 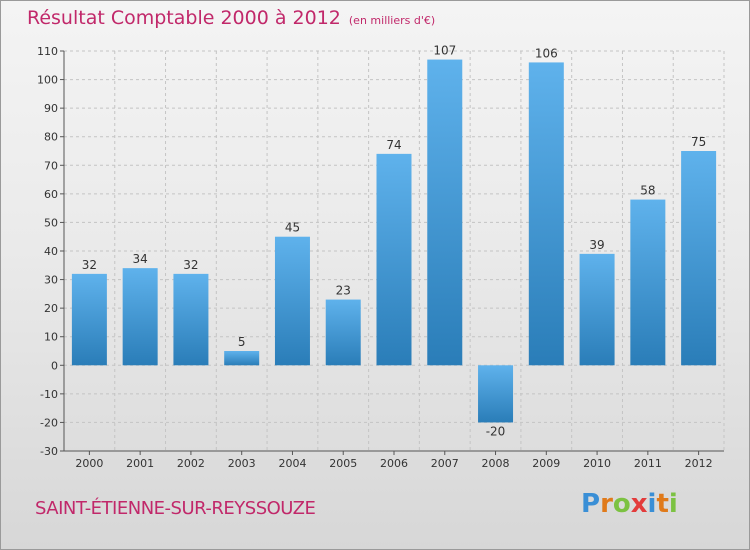 What do you see at coordinates (343, 332) in the screenshot?
I see `bar-2005` at bounding box center [343, 332].